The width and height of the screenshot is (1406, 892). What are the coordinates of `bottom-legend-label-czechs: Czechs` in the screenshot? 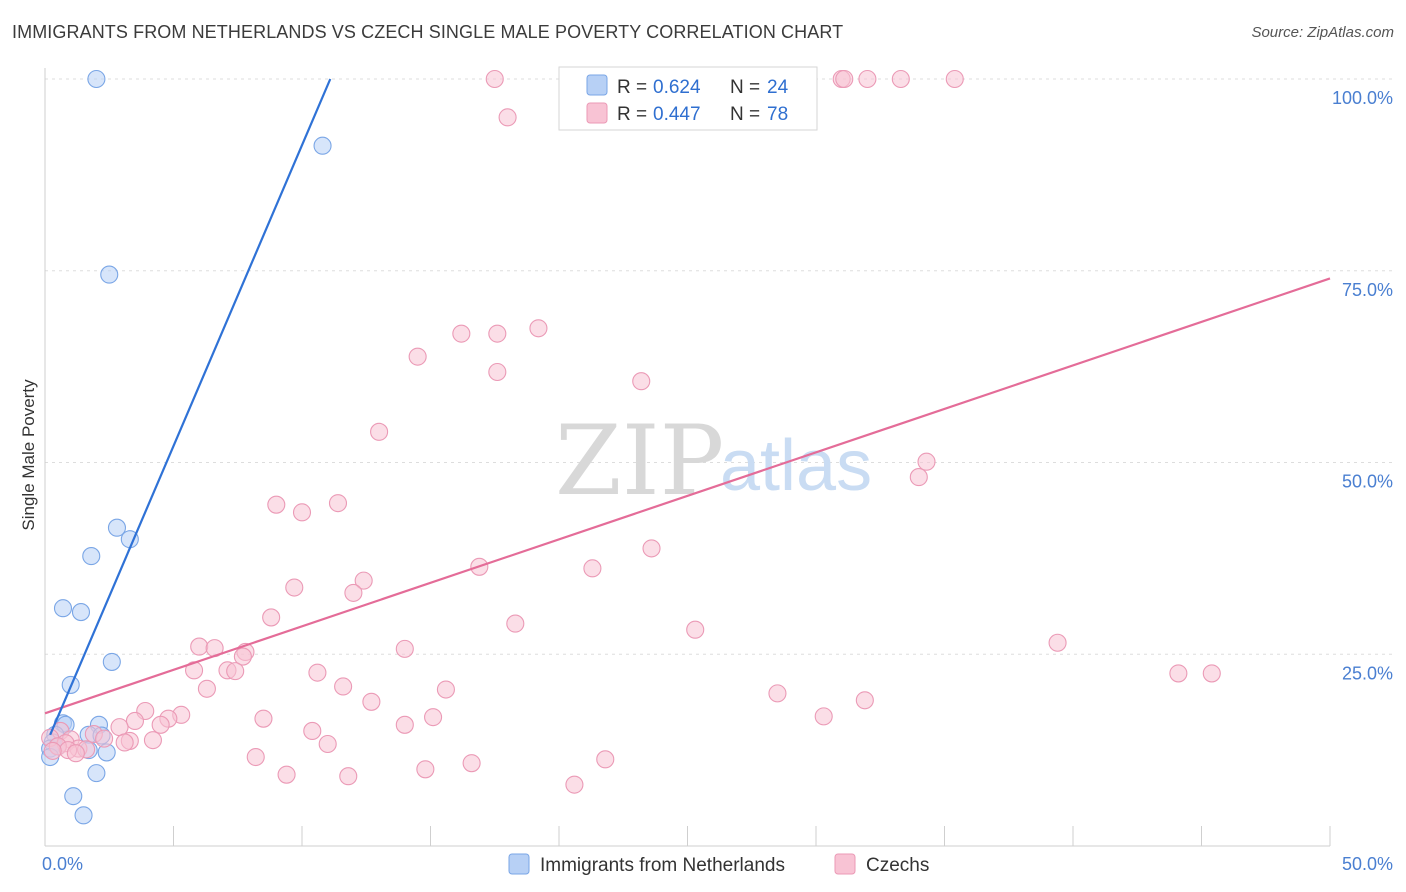 It's located at (897, 865).